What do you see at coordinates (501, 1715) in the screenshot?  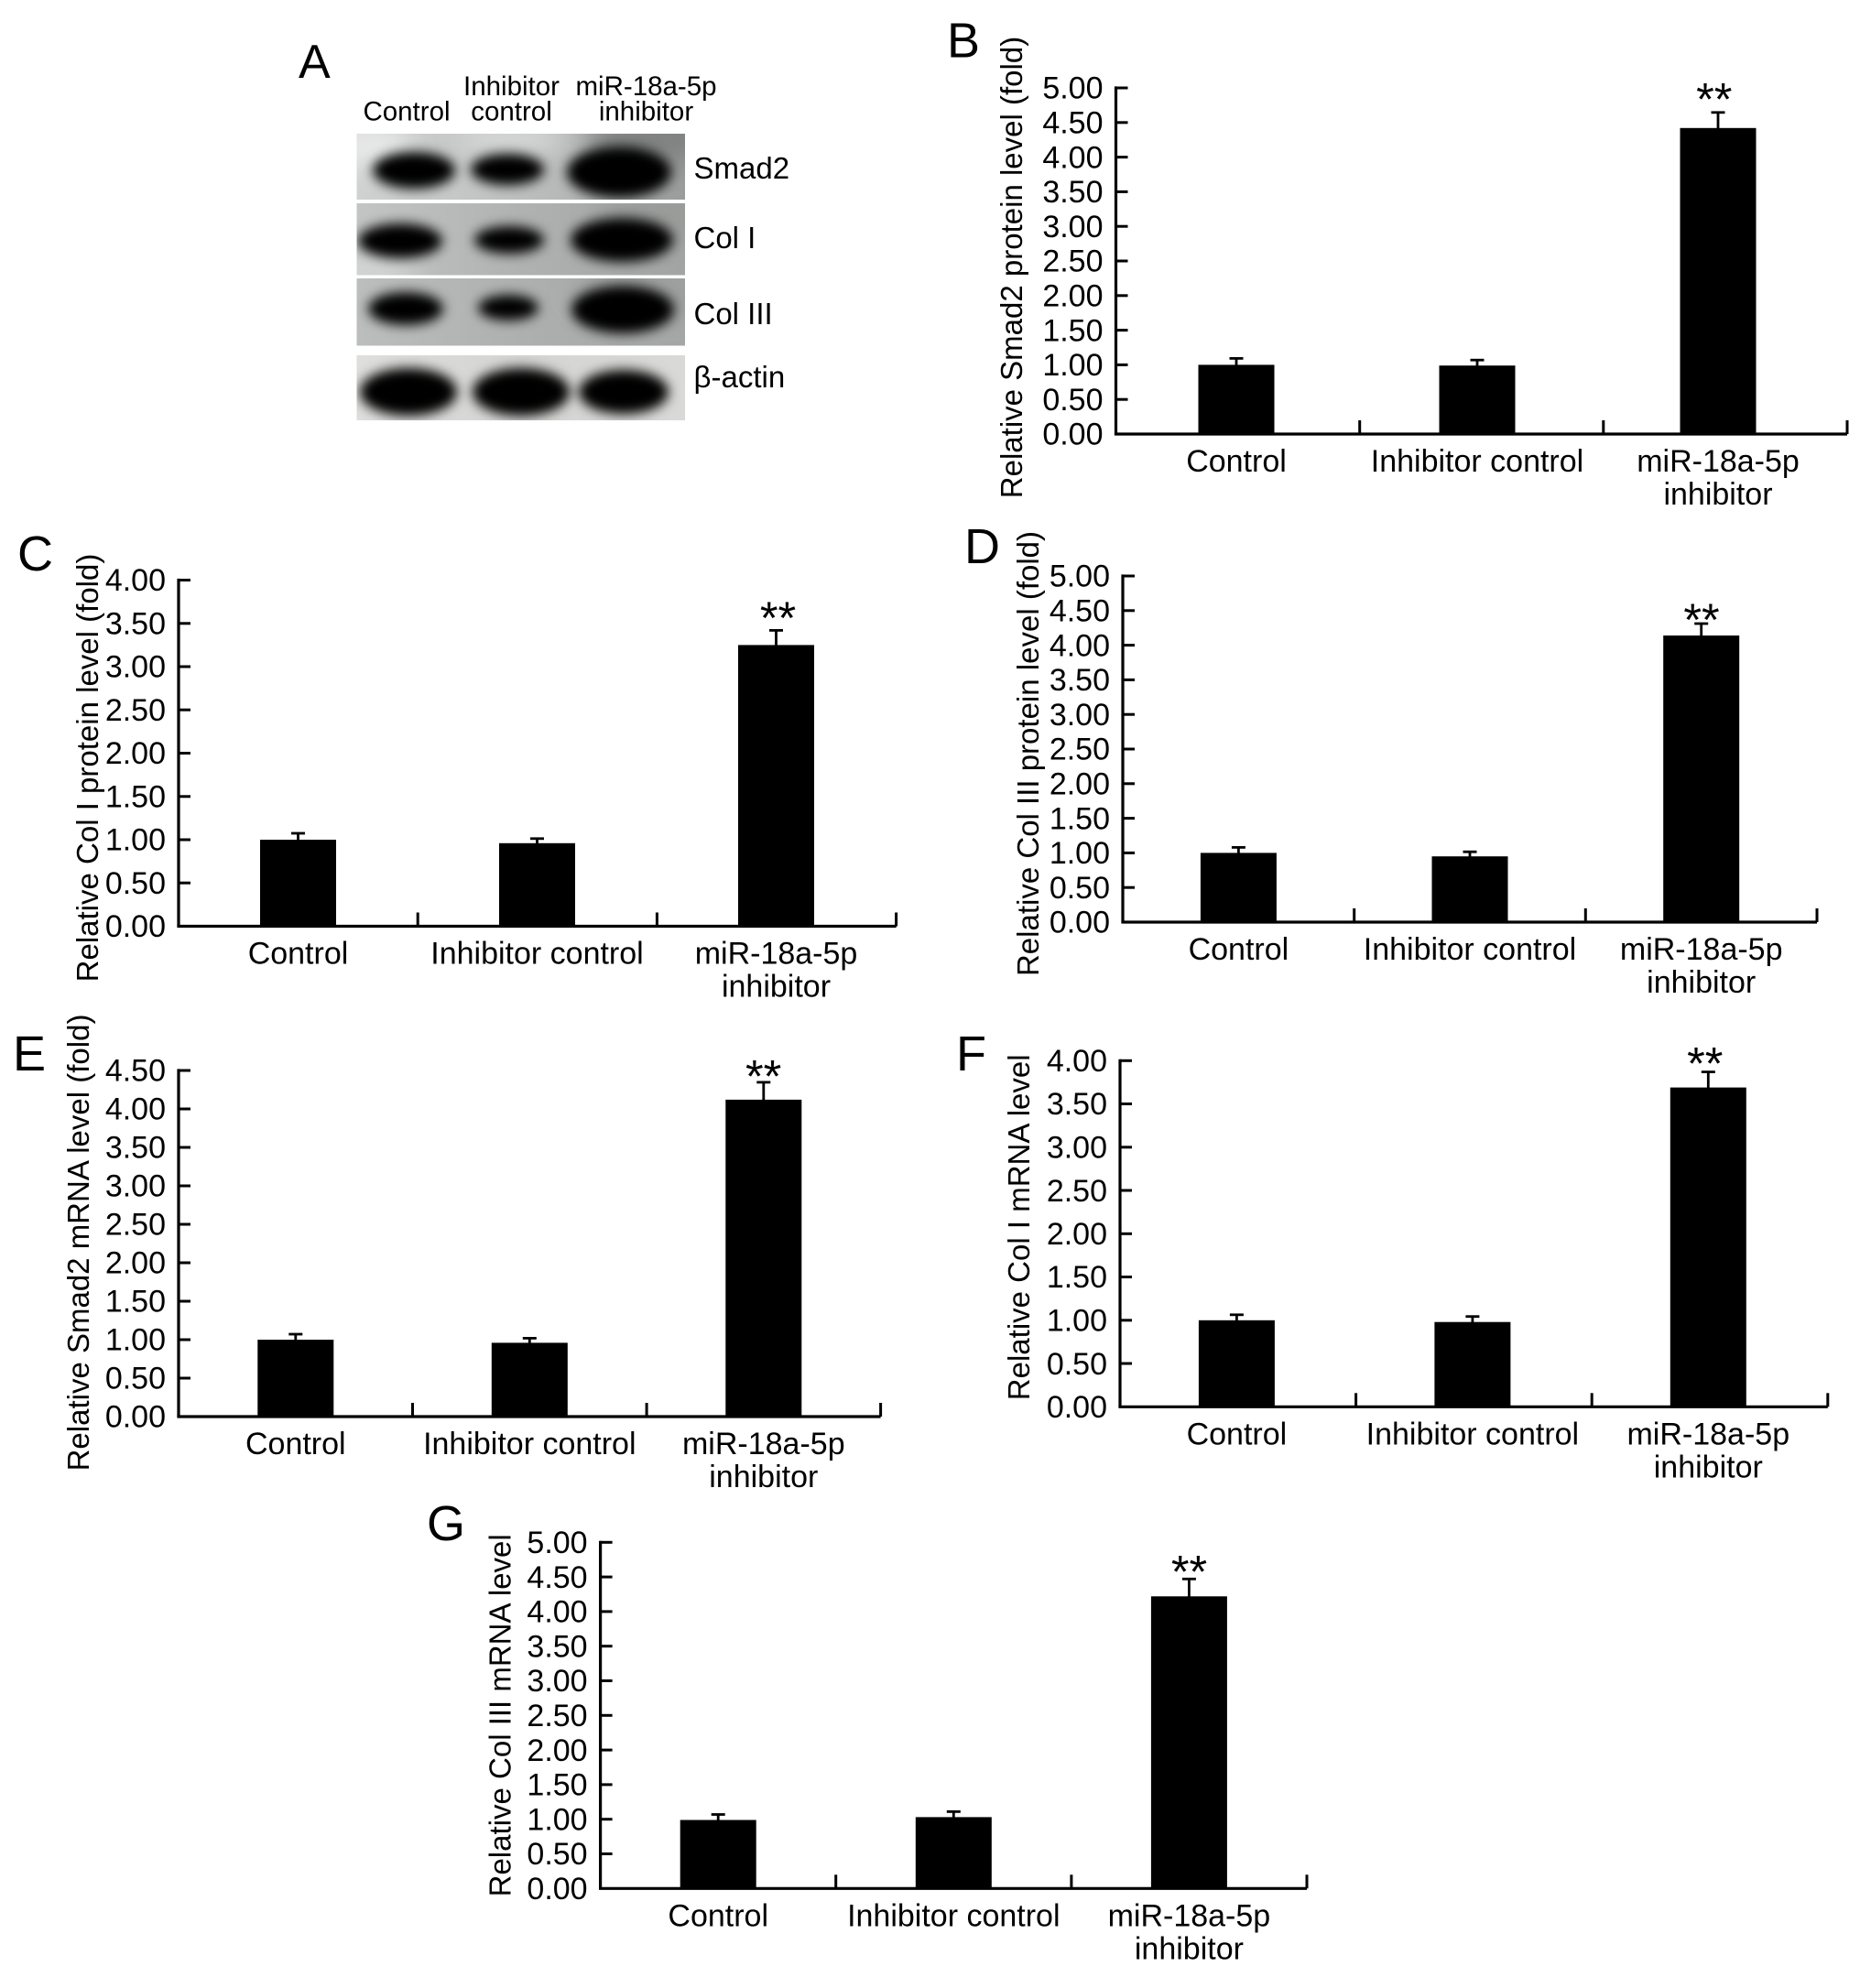 I see `svg-text: Relative Col III mRNA level` at bounding box center [501, 1715].